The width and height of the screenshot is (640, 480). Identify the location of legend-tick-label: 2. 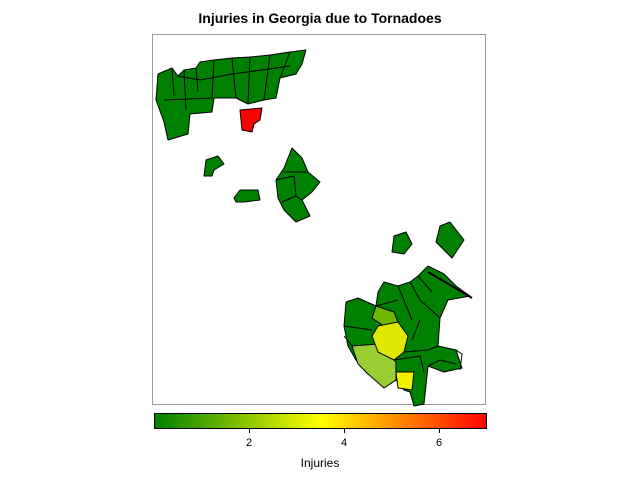
(249, 443).